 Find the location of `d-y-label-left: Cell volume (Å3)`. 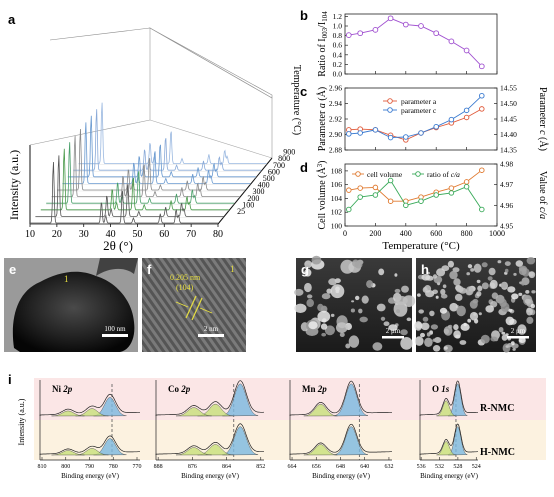

d-y-label-left: Cell volume (Å3) is located at coordinates (322, 194).